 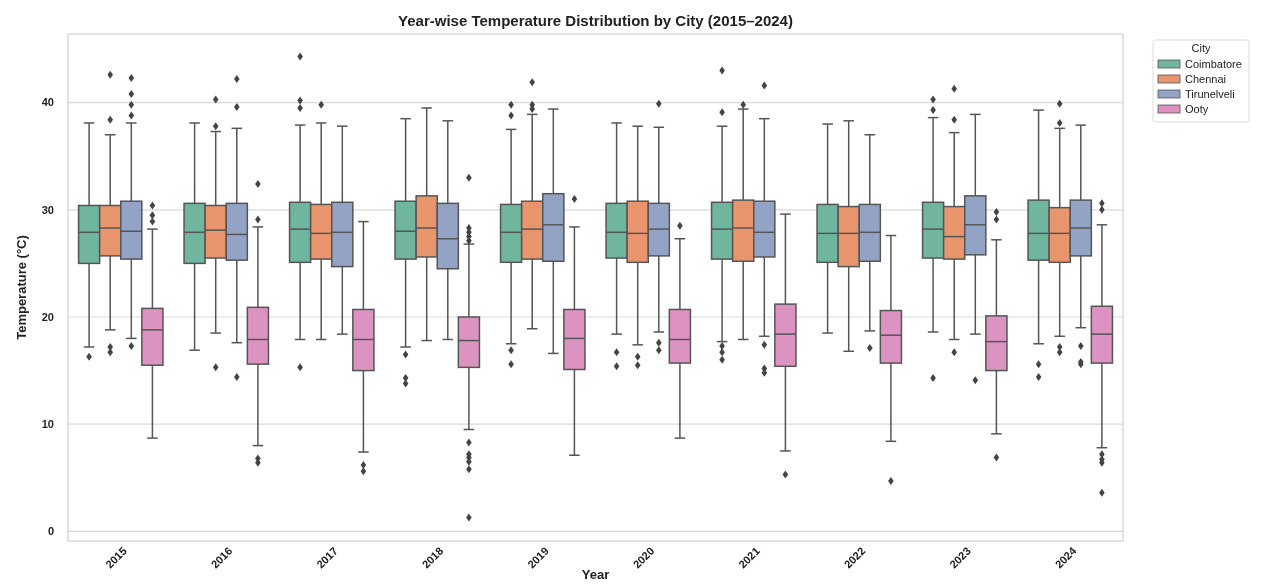 I want to click on legend-title: City, so click(x=1201, y=48).